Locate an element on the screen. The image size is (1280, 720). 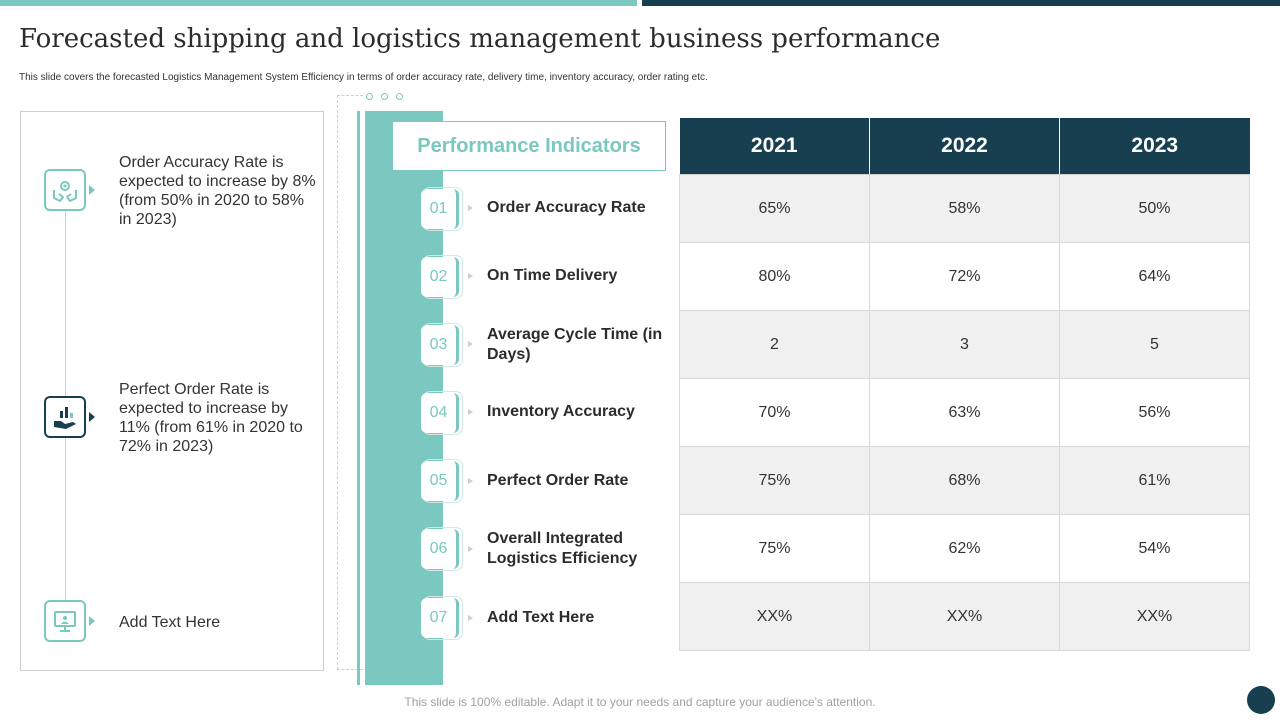
table-row: 75% 62% 54% is located at coordinates (964, 548).